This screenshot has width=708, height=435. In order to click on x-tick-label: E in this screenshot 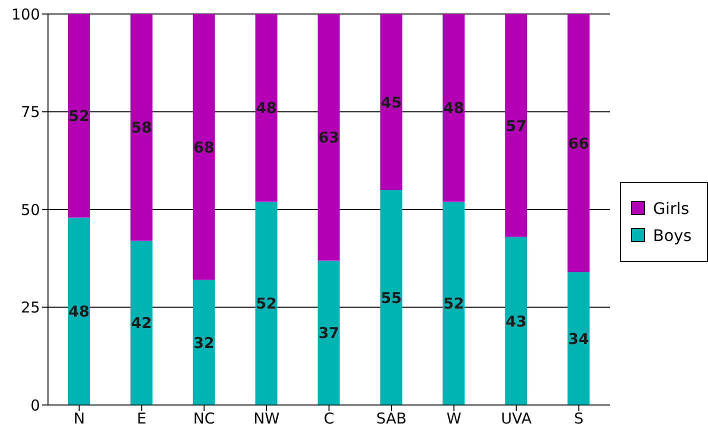, I will do `click(141, 419)`.